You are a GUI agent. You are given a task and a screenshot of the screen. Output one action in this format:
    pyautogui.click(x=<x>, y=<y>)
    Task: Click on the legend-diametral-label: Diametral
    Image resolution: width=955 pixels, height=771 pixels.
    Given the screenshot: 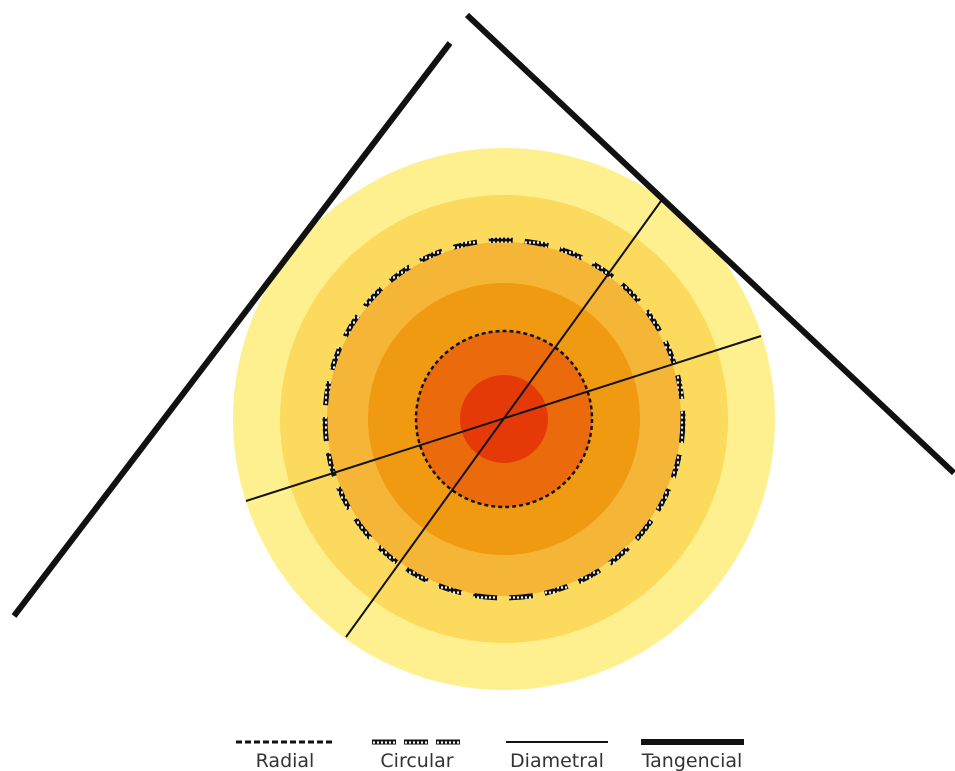 What is the action you would take?
    pyautogui.click(x=557, y=760)
    